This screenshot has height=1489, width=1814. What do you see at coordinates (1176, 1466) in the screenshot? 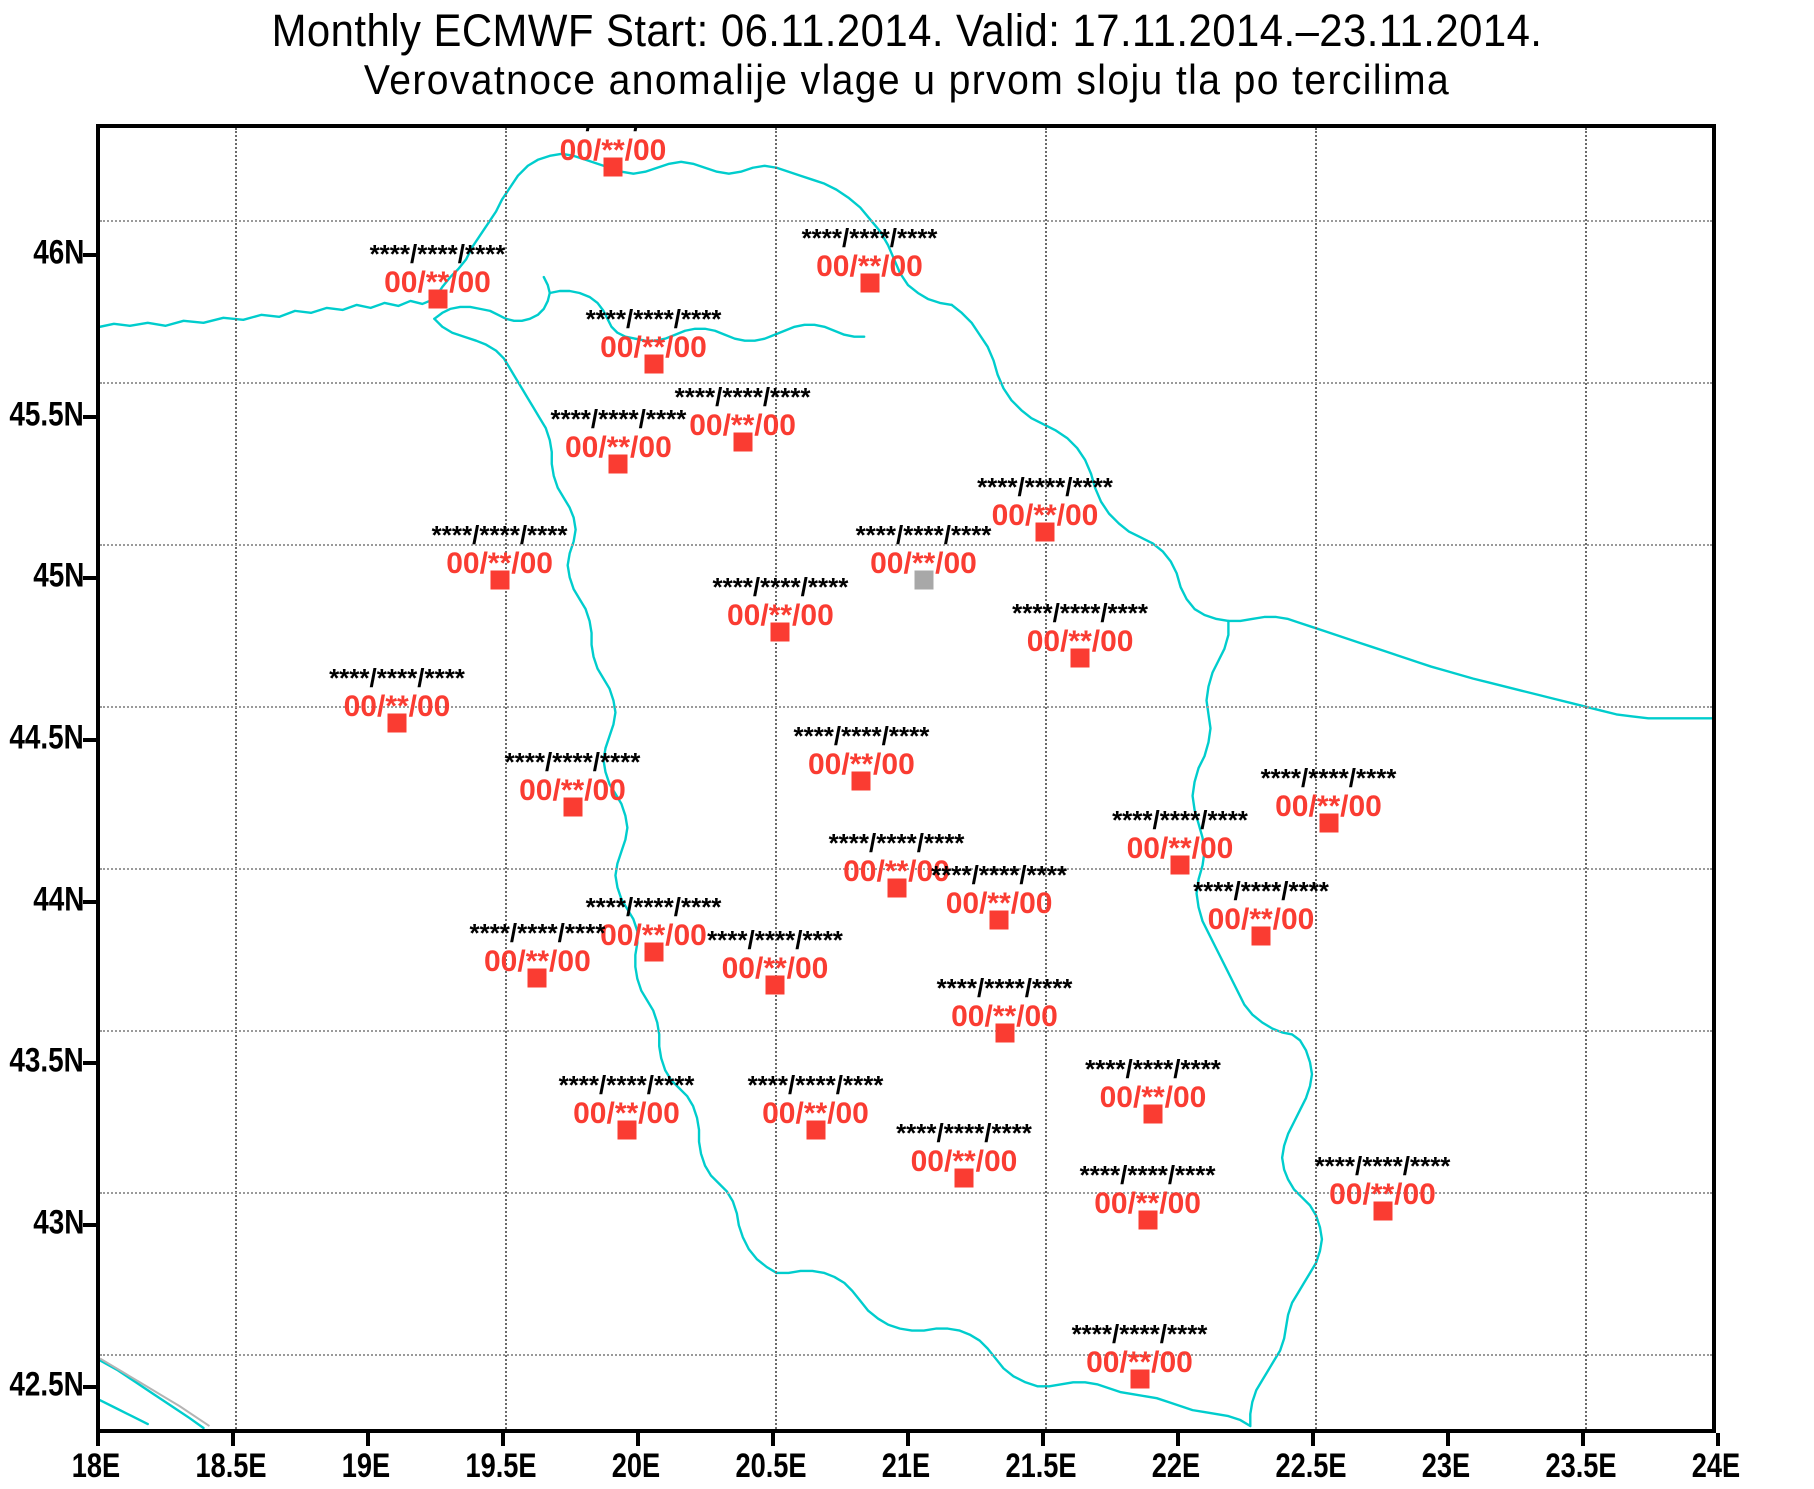
I see `x-axis-label: 22E` at bounding box center [1176, 1466].